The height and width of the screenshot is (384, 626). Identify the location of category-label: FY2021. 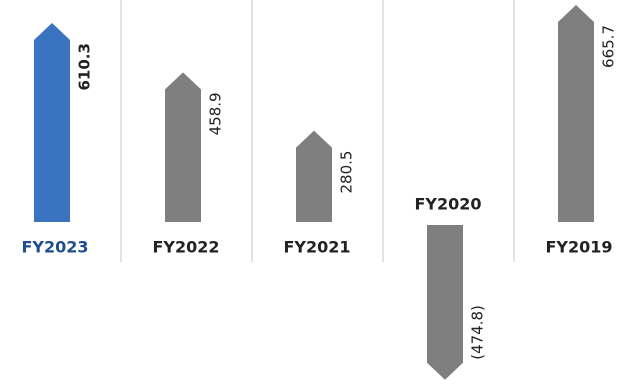
(316, 247).